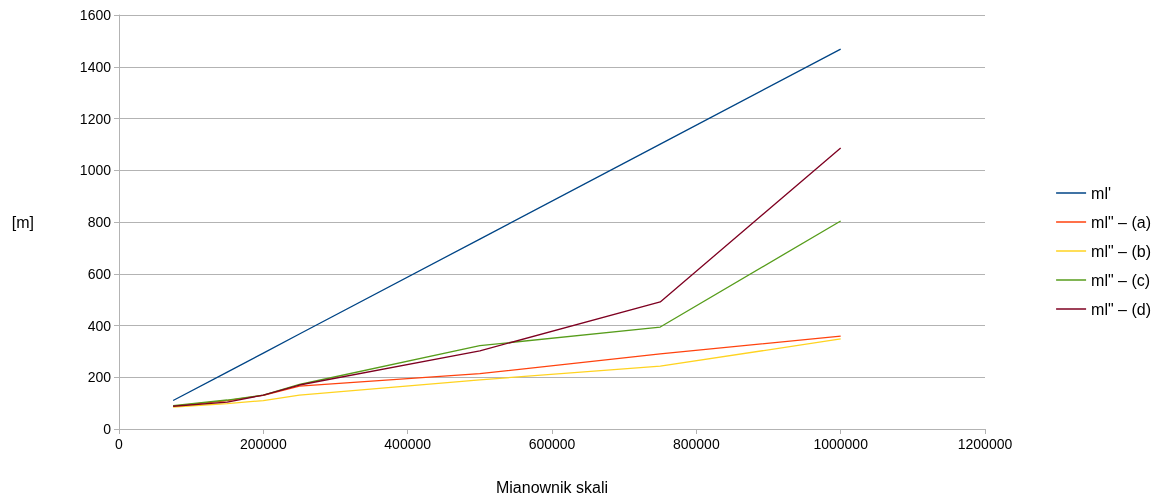 This screenshot has height=502, width=1166. I want to click on y-tick-label: 1400, so click(95, 66).